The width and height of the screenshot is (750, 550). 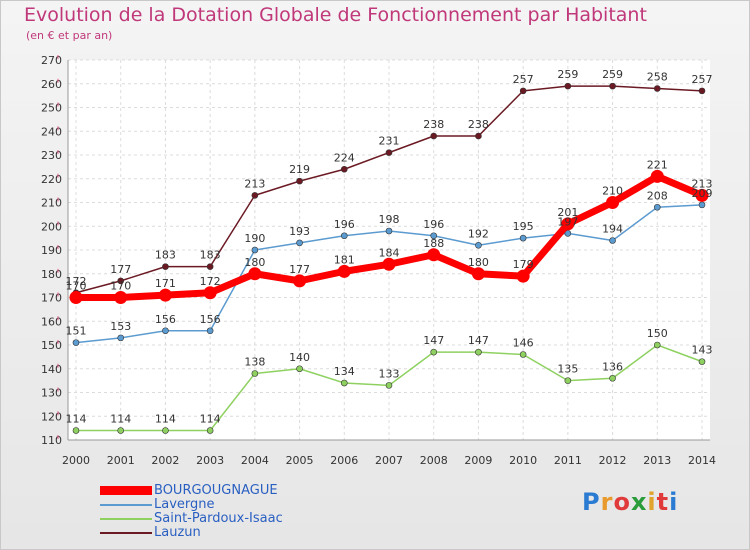 I want to click on chart-subtitle: (en € et par an), so click(x=69, y=35).